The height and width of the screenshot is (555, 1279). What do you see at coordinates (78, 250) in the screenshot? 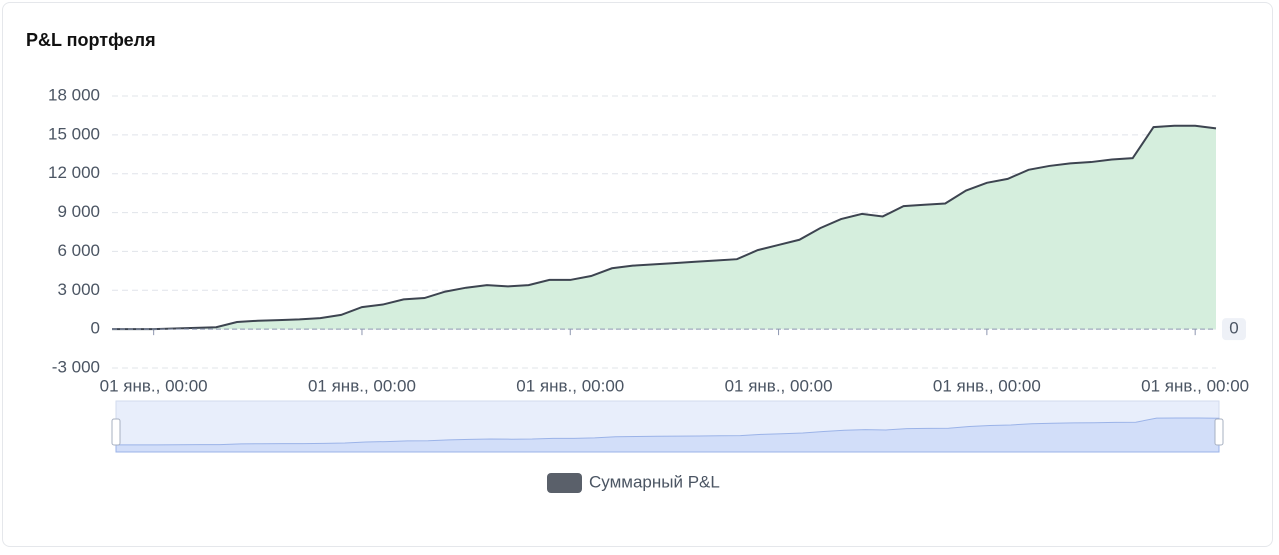
I see `y-tick-label: 6 000` at bounding box center [78, 250].